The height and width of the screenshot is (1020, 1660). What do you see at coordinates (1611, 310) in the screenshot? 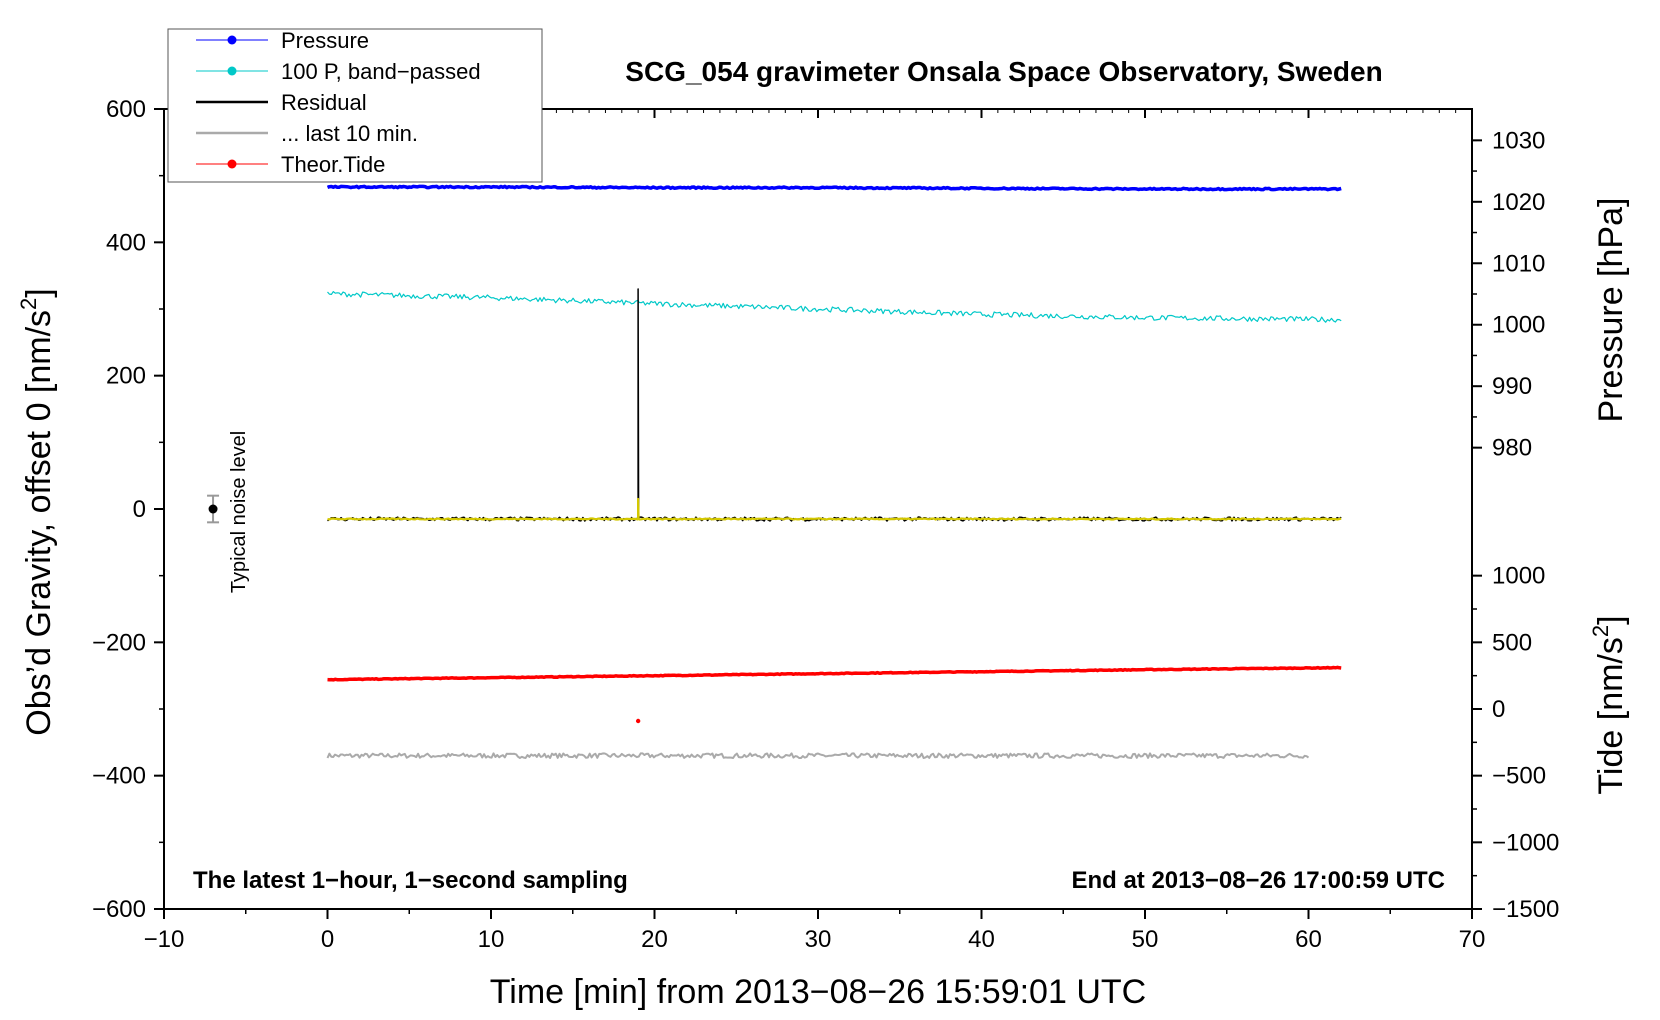
I see `pressure-axis-title: Pressure [hPa]` at bounding box center [1611, 310].